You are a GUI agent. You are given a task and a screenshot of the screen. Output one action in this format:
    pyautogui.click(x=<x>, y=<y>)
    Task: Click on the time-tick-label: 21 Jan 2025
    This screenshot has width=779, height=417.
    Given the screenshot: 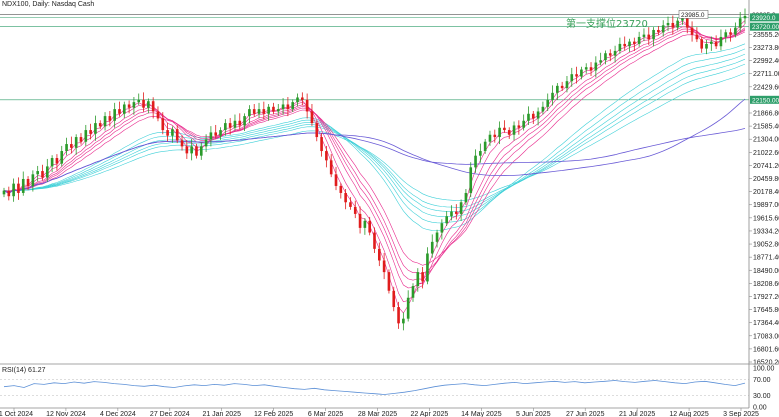 What is the action you would take?
    pyautogui.click(x=221, y=414)
    